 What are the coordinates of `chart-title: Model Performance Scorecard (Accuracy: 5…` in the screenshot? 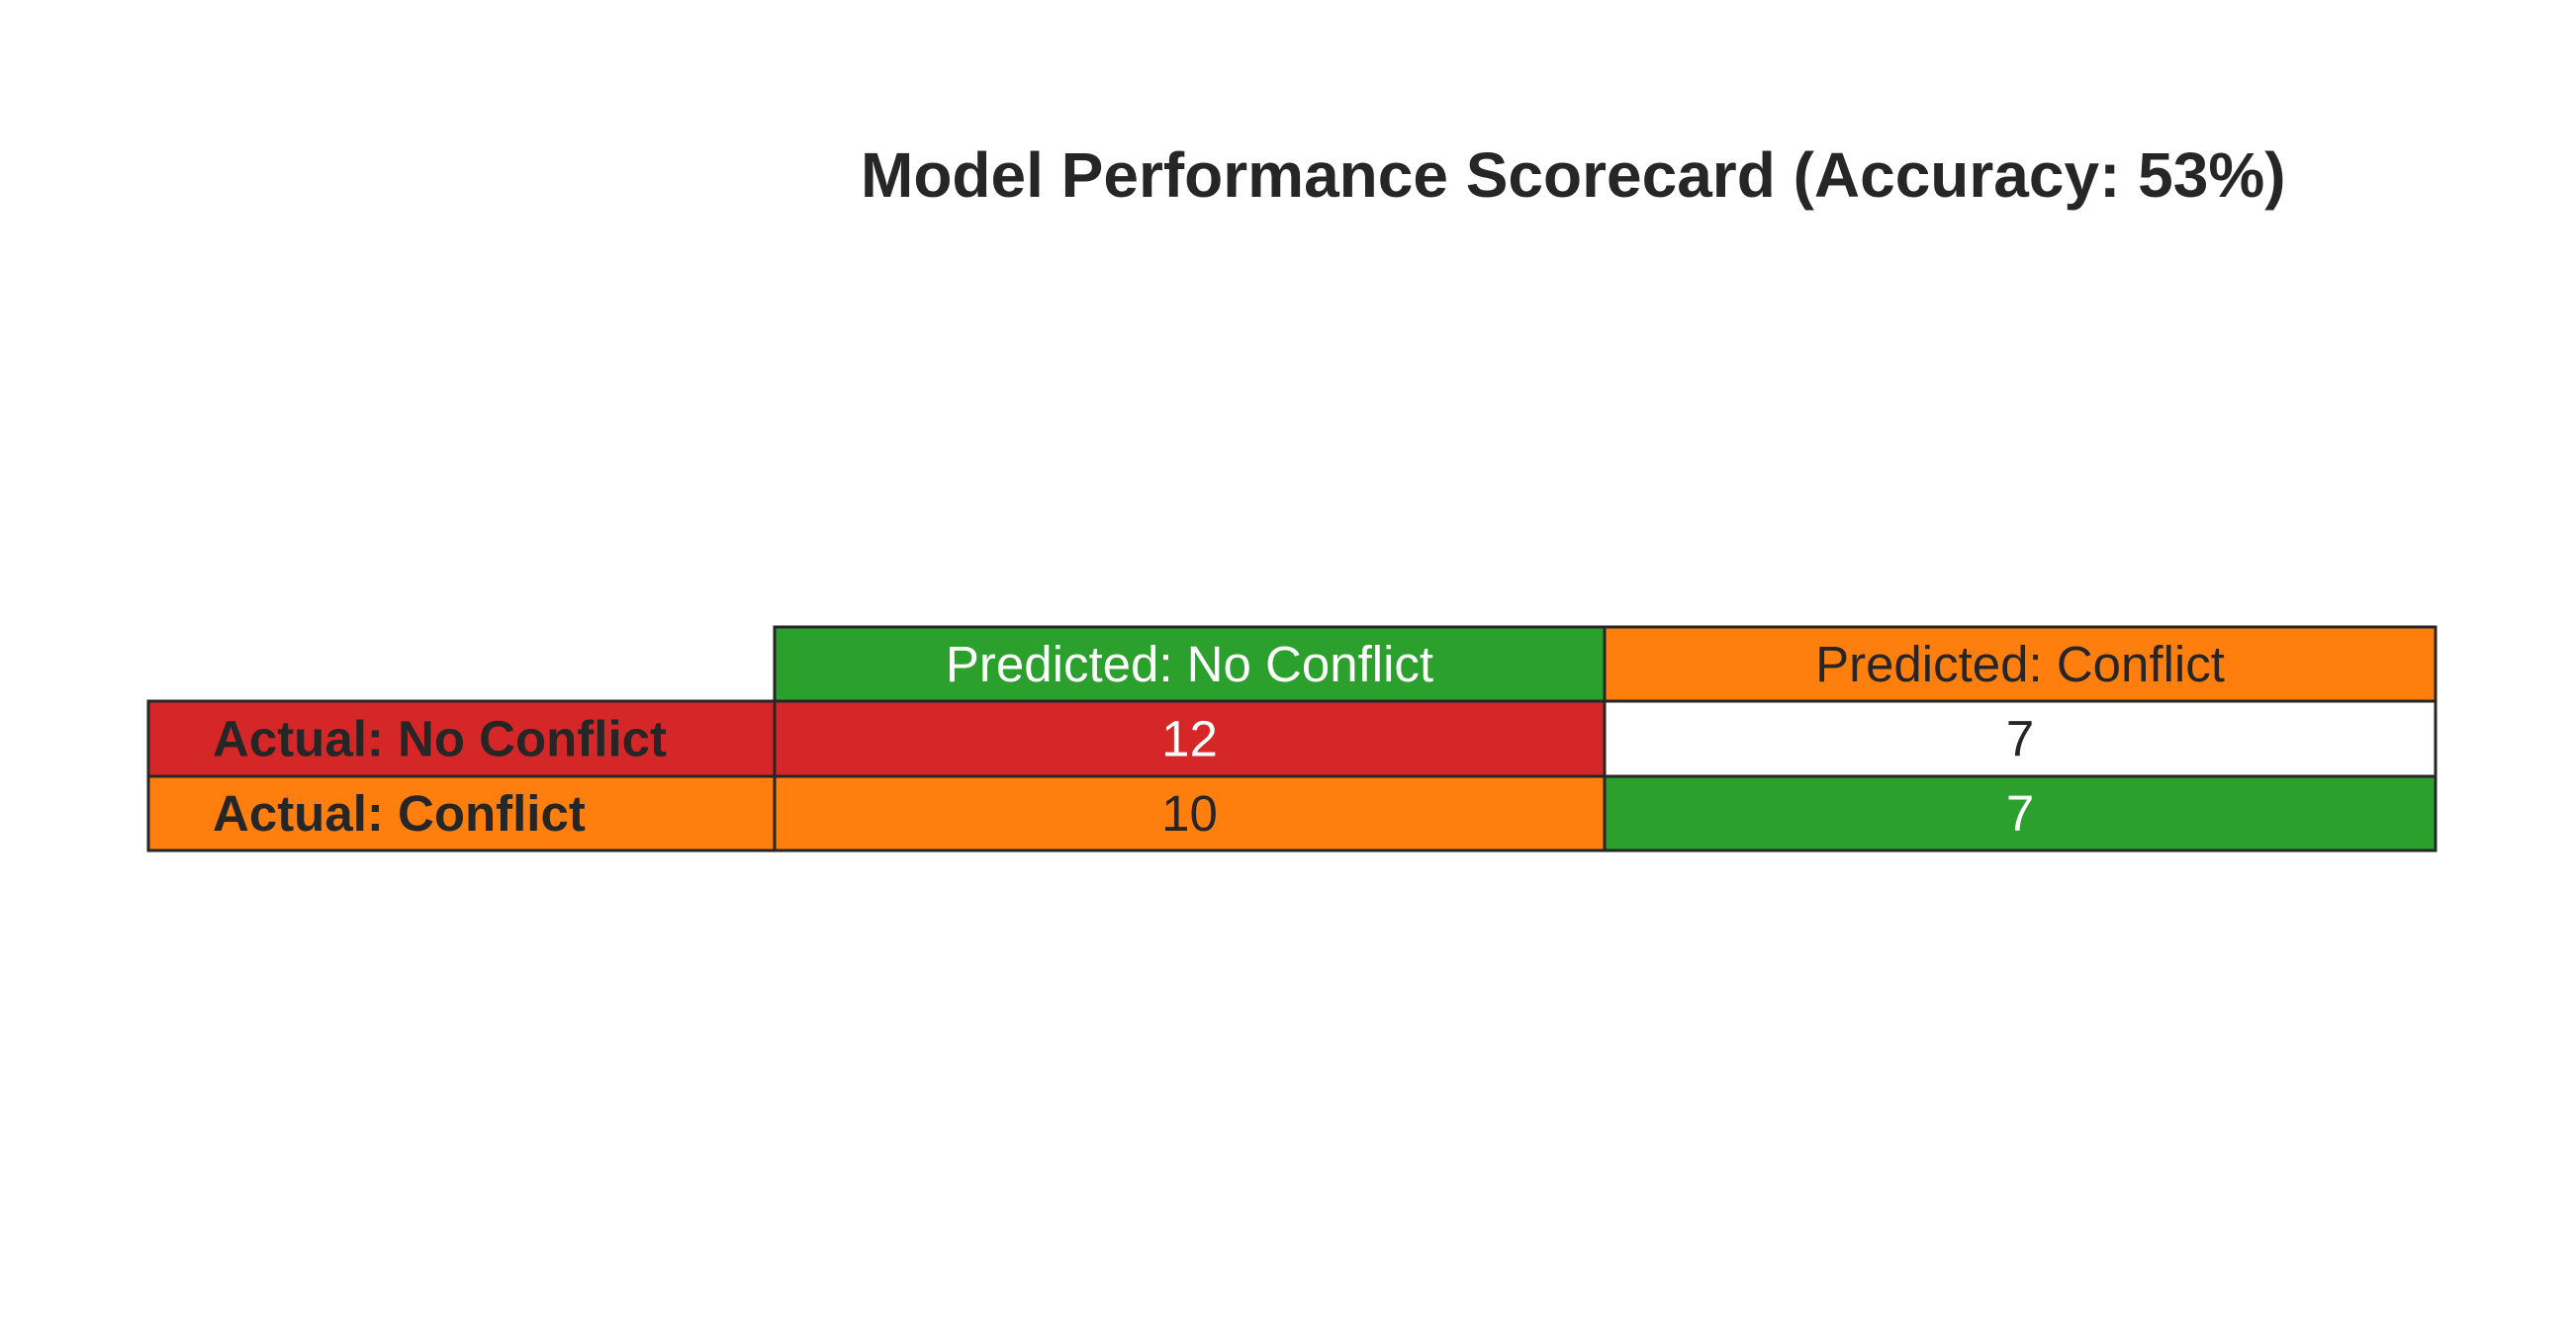 It's located at (1573, 175).